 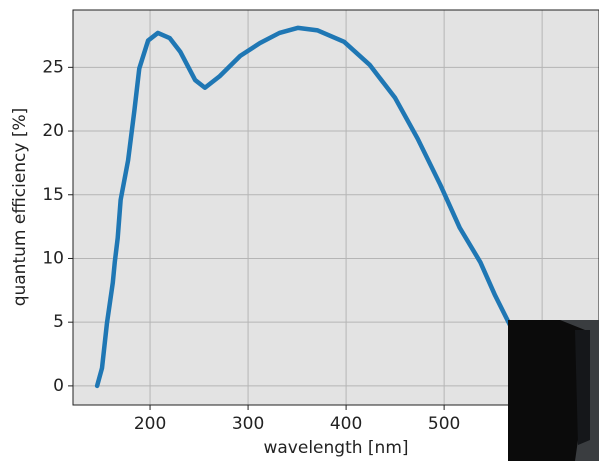 I want to click on x-tick-label: 400, so click(x=346, y=424).